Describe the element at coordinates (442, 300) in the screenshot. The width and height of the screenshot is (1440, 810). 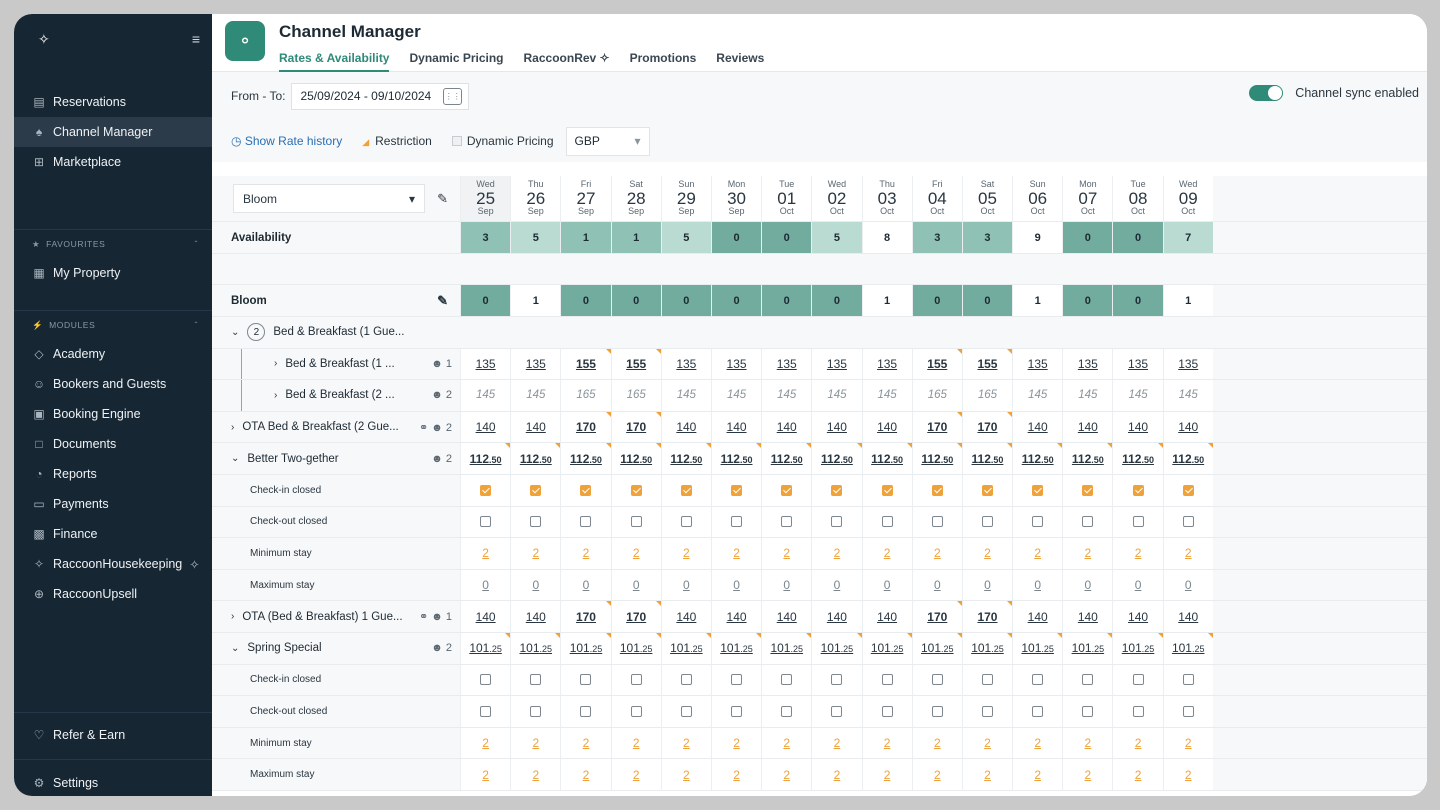
I see `edit-pencil-icon: ✎` at that location.